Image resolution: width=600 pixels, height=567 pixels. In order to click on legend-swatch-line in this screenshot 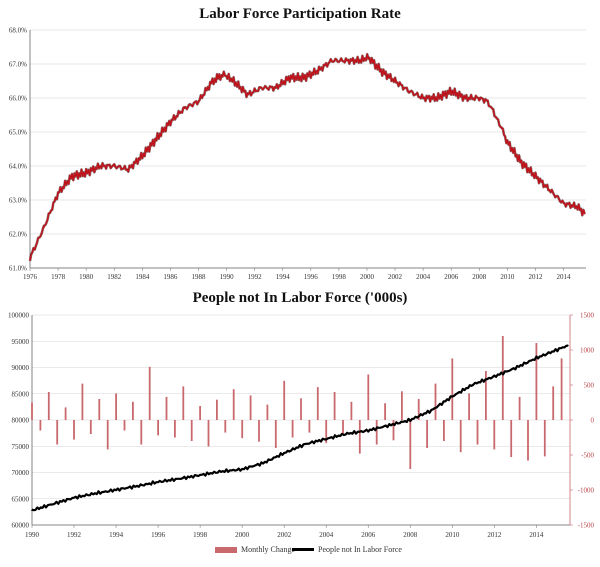, I will do `click(303, 549)`.